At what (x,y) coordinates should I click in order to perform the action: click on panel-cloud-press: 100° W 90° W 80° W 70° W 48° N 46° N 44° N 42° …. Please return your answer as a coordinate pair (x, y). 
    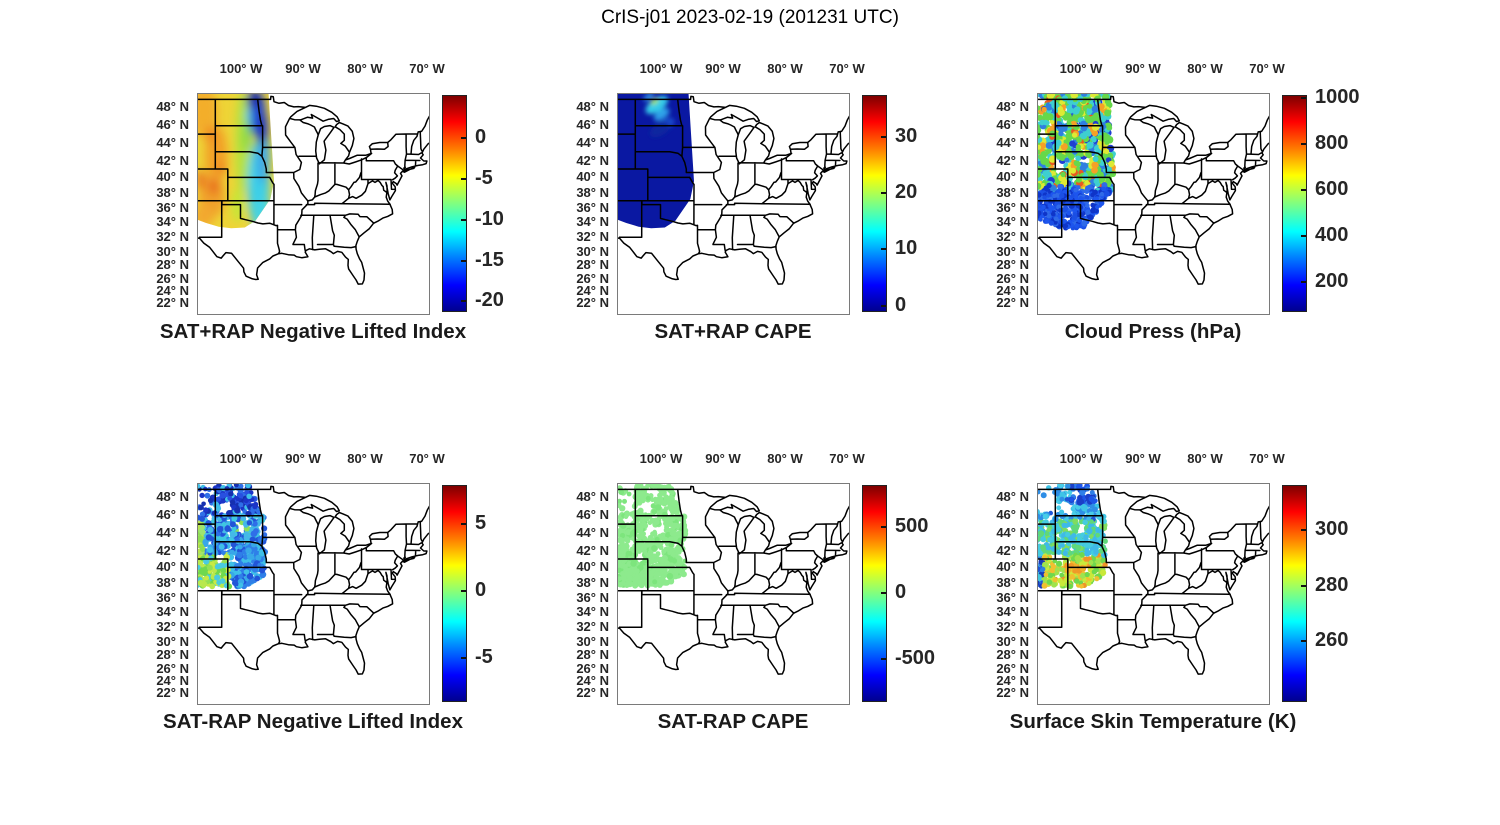
    Looking at the image, I should click on (1155, 204).